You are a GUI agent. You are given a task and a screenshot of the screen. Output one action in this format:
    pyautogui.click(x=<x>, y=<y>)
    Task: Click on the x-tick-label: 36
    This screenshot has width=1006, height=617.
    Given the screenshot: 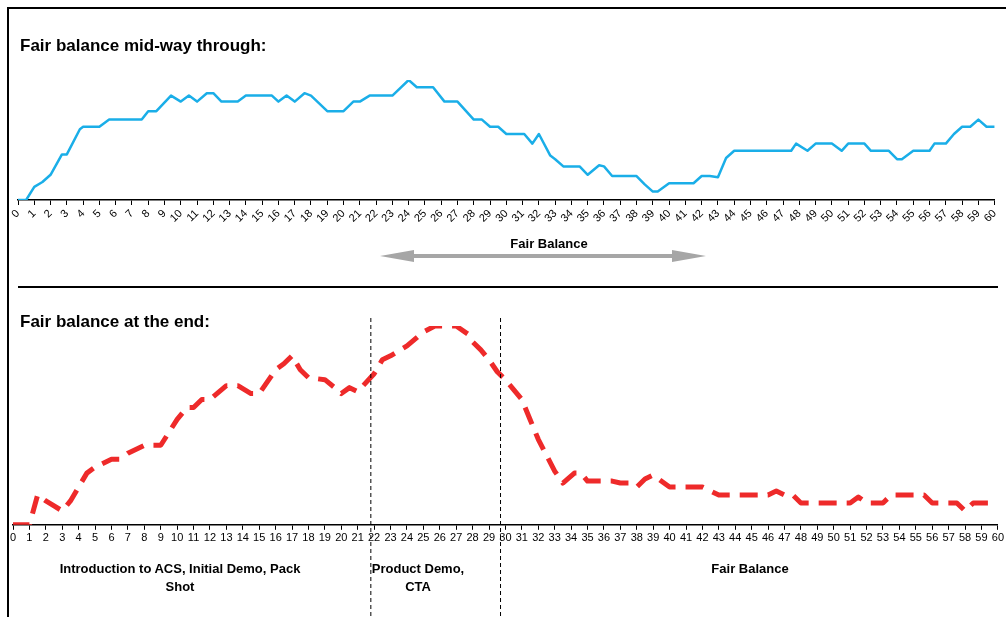 What is the action you would take?
    pyautogui.click(x=604, y=537)
    